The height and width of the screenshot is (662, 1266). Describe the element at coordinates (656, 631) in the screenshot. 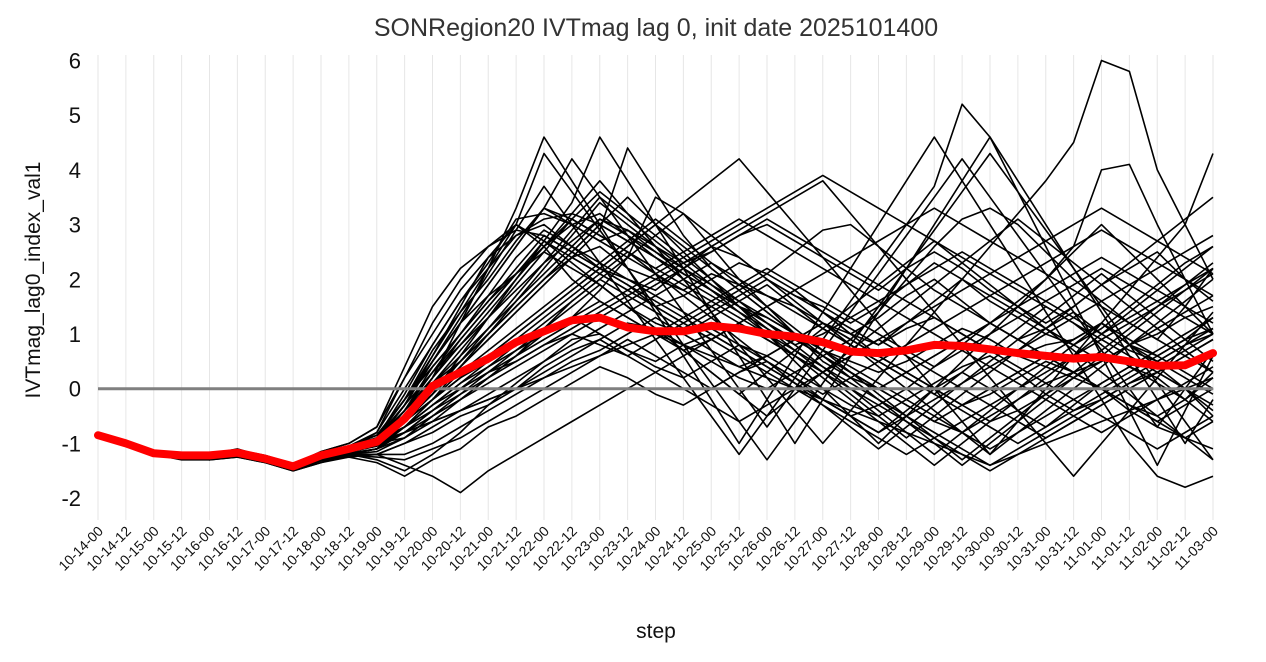

I see `x-axis-title: step` at that location.